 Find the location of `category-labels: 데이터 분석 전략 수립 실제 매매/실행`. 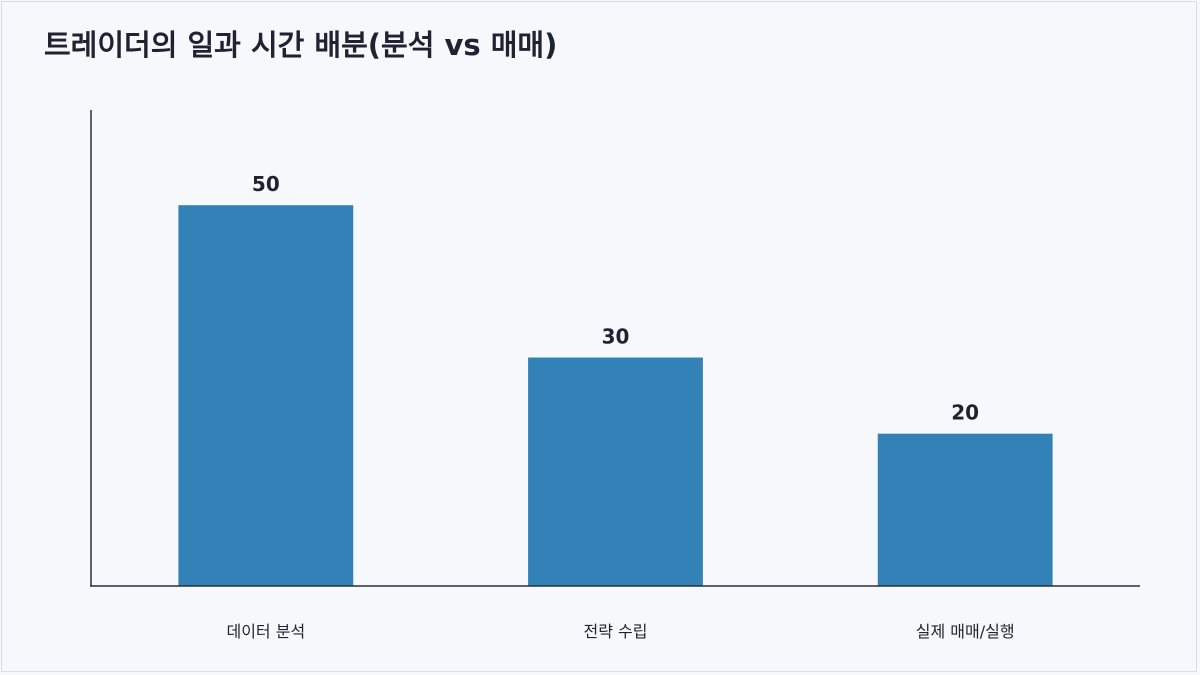

category-labels: 데이터 분석 전략 수립 실제 매매/실행 is located at coordinates (620, 631).